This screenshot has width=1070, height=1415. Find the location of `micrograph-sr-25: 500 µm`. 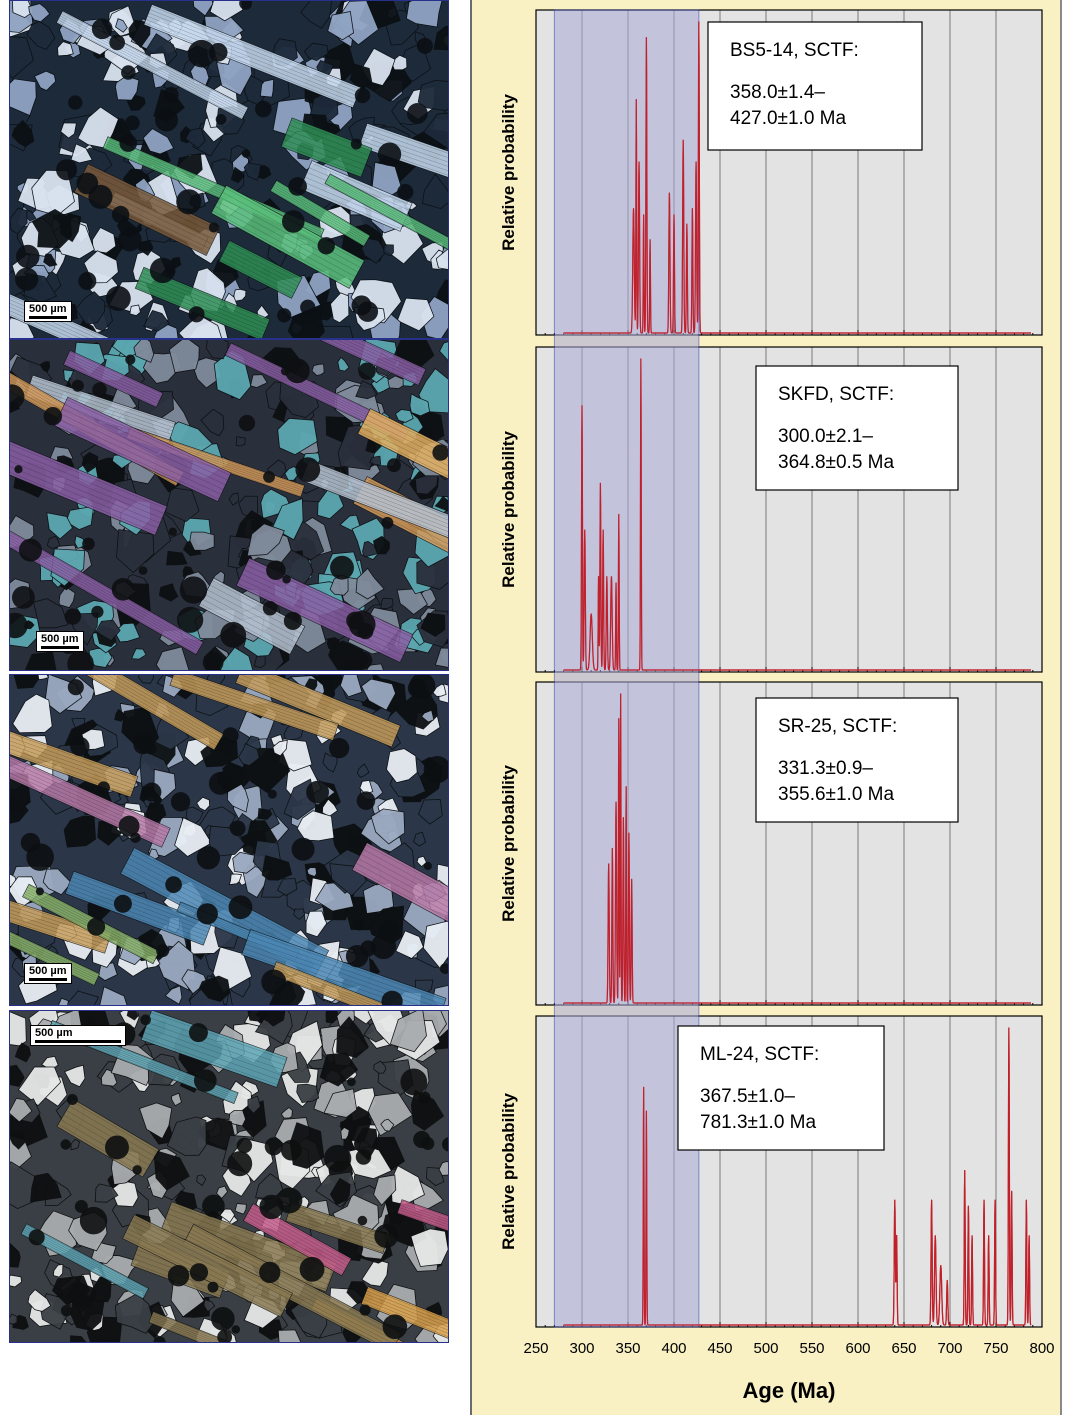

micrograph-sr-25: 500 µm is located at coordinates (229, 840).